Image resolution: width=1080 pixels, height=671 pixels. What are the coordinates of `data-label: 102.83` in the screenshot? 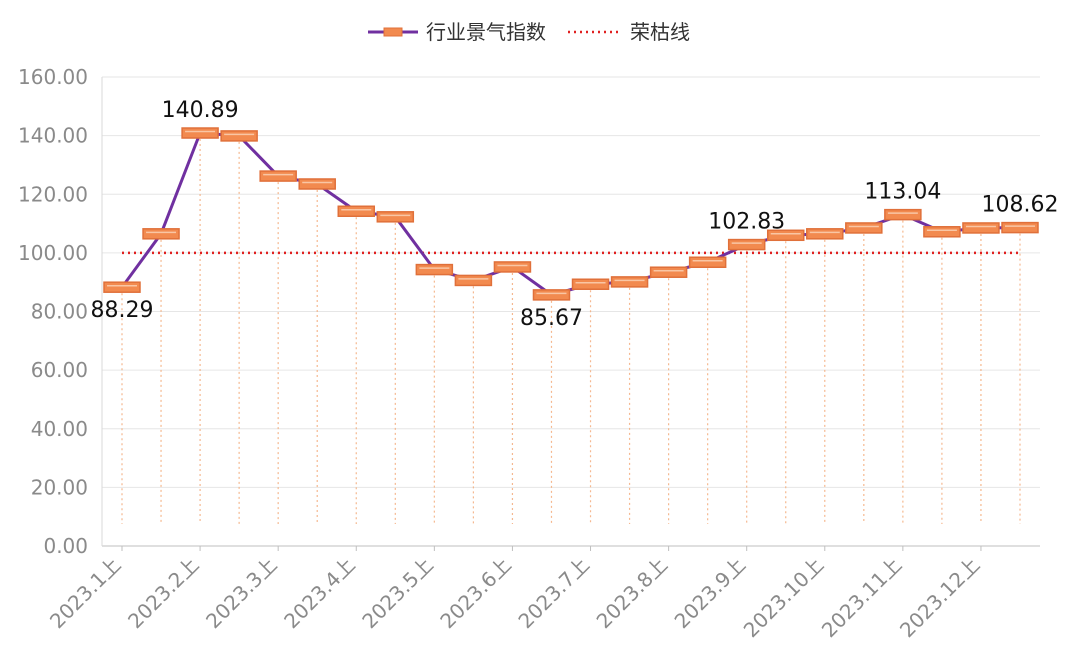 It's located at (746, 222).